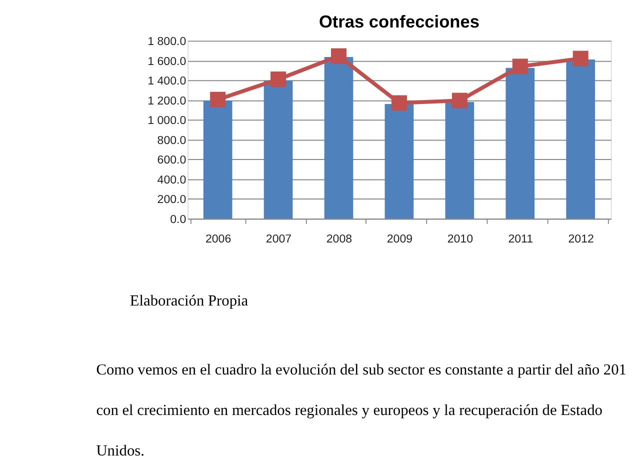  What do you see at coordinates (120, 451) in the screenshot?
I see `text: Unidos.` at bounding box center [120, 451].